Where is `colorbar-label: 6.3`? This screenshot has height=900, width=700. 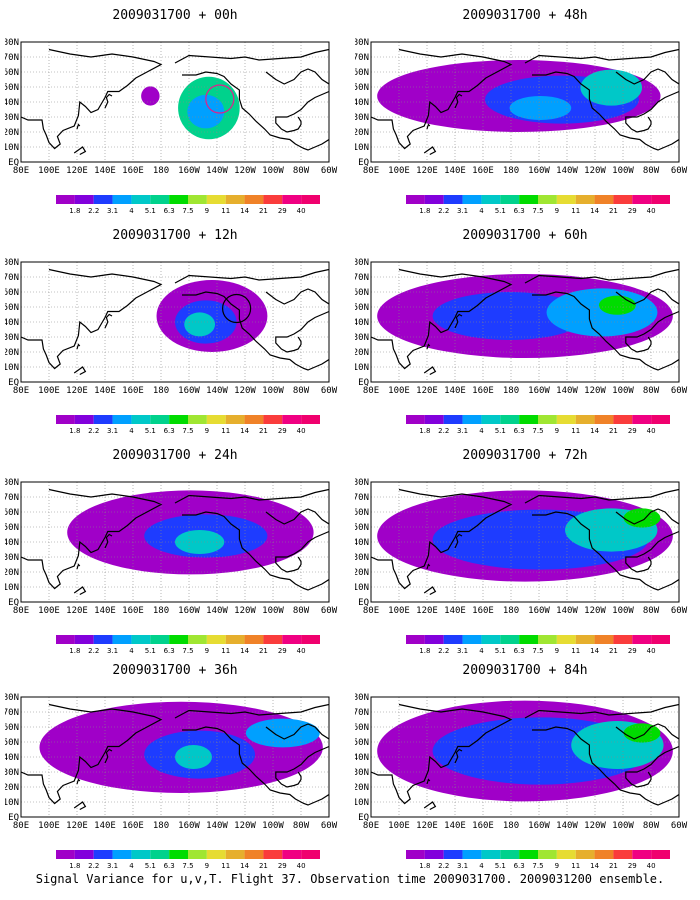
colorbar-label: 6.3 is located at coordinates (519, 866).